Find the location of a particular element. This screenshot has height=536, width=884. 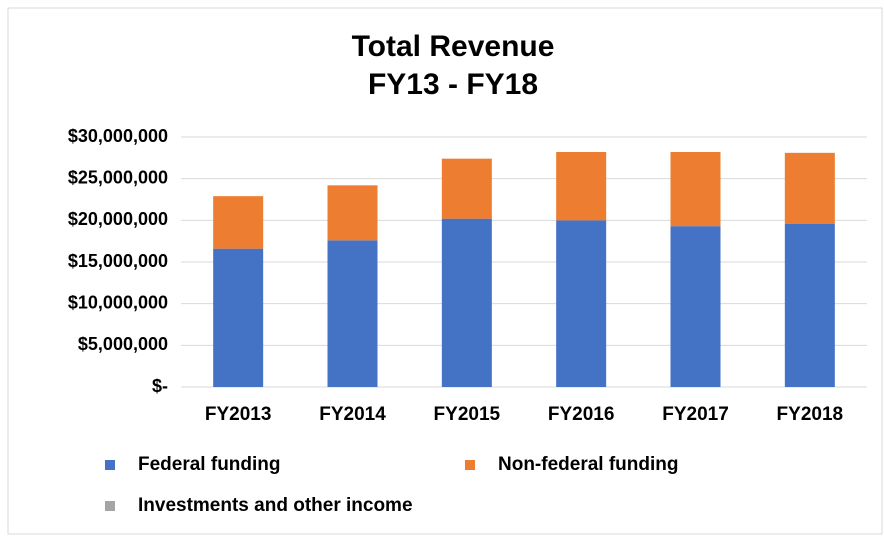

x-tick-label: FY2013 is located at coordinates (238, 414).